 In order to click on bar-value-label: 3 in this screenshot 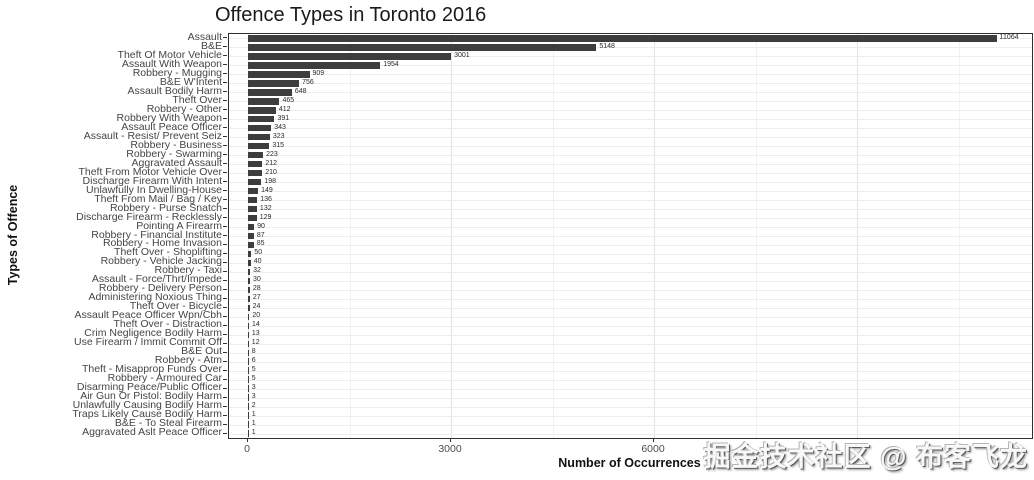, I will do `click(253, 388)`.